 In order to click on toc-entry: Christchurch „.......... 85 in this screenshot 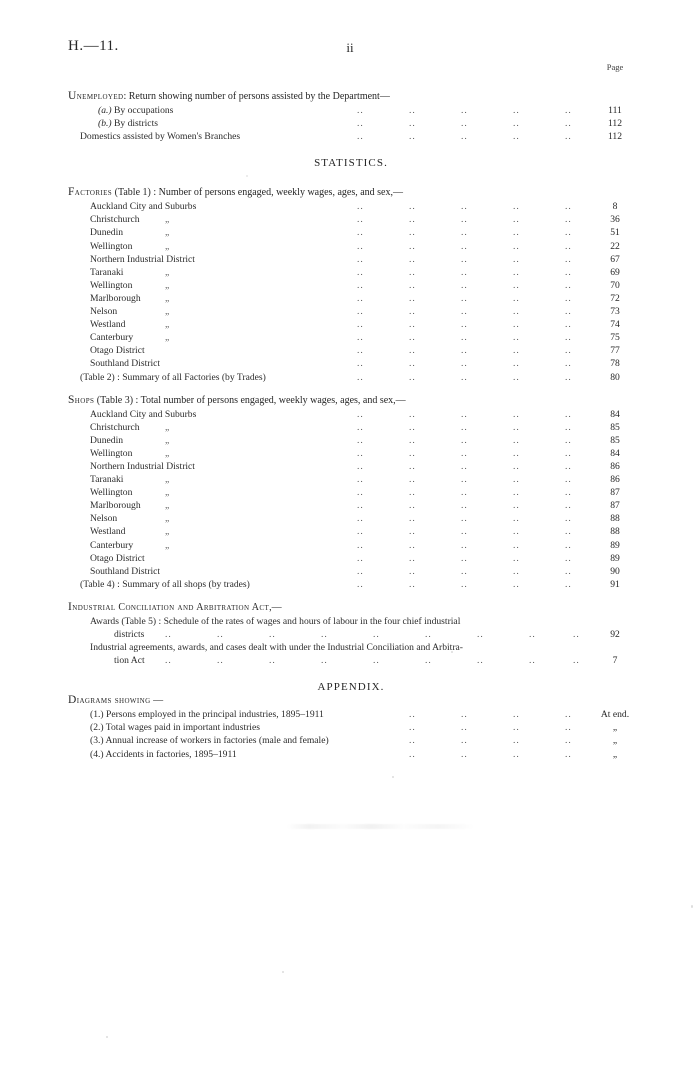, I will do `click(351, 427)`.